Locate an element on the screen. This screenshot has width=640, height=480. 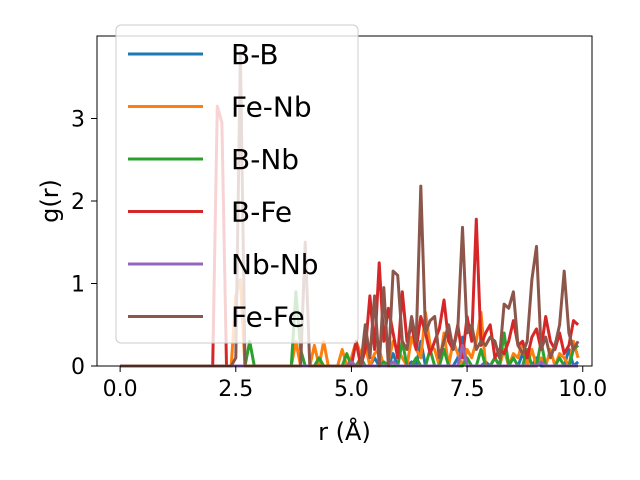
x-tick-label: 0.0 is located at coordinates (120, 389).